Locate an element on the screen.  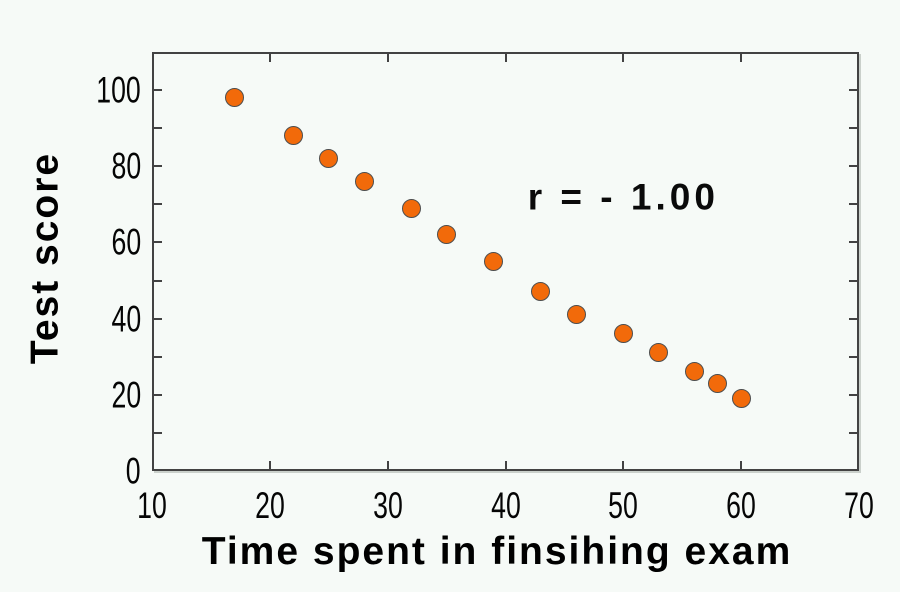
x-tick-label: 10 is located at coordinates (152, 505).